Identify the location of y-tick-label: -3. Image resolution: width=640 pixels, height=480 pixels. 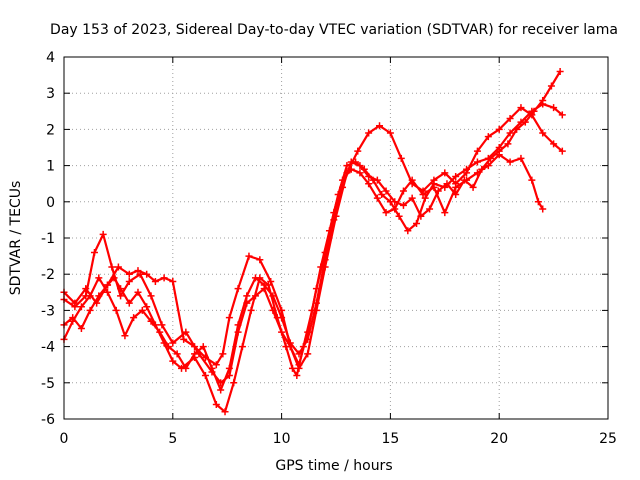
(48, 311).